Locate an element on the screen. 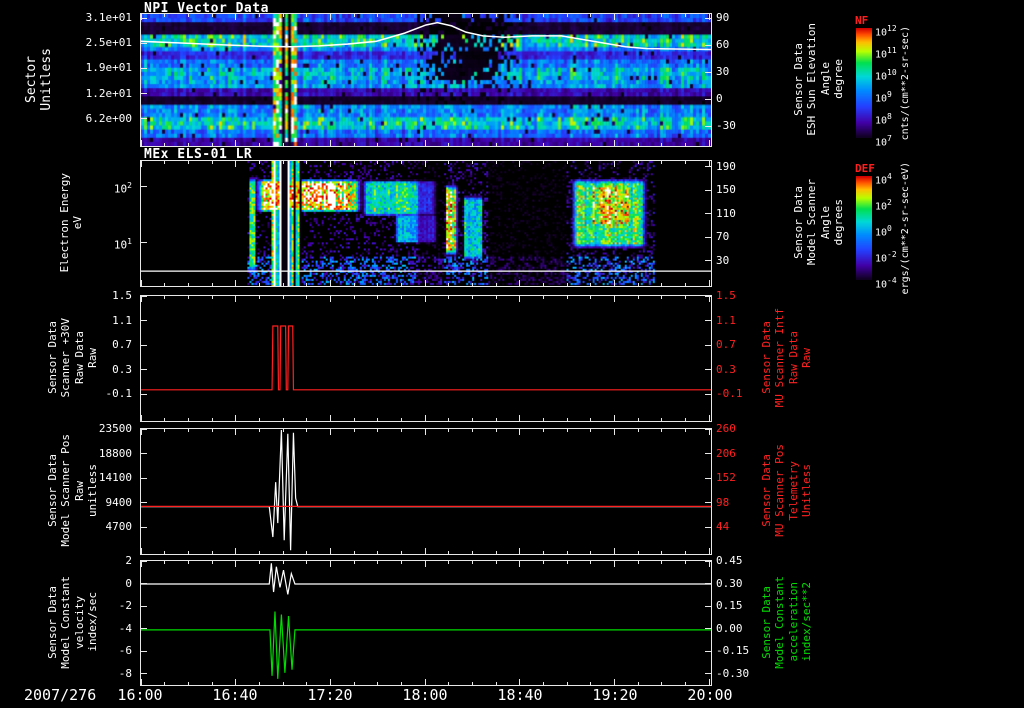 The width and height of the screenshot is (1024, 708). panel1-left-axis-label-line: Unitless is located at coordinates (47, 79).